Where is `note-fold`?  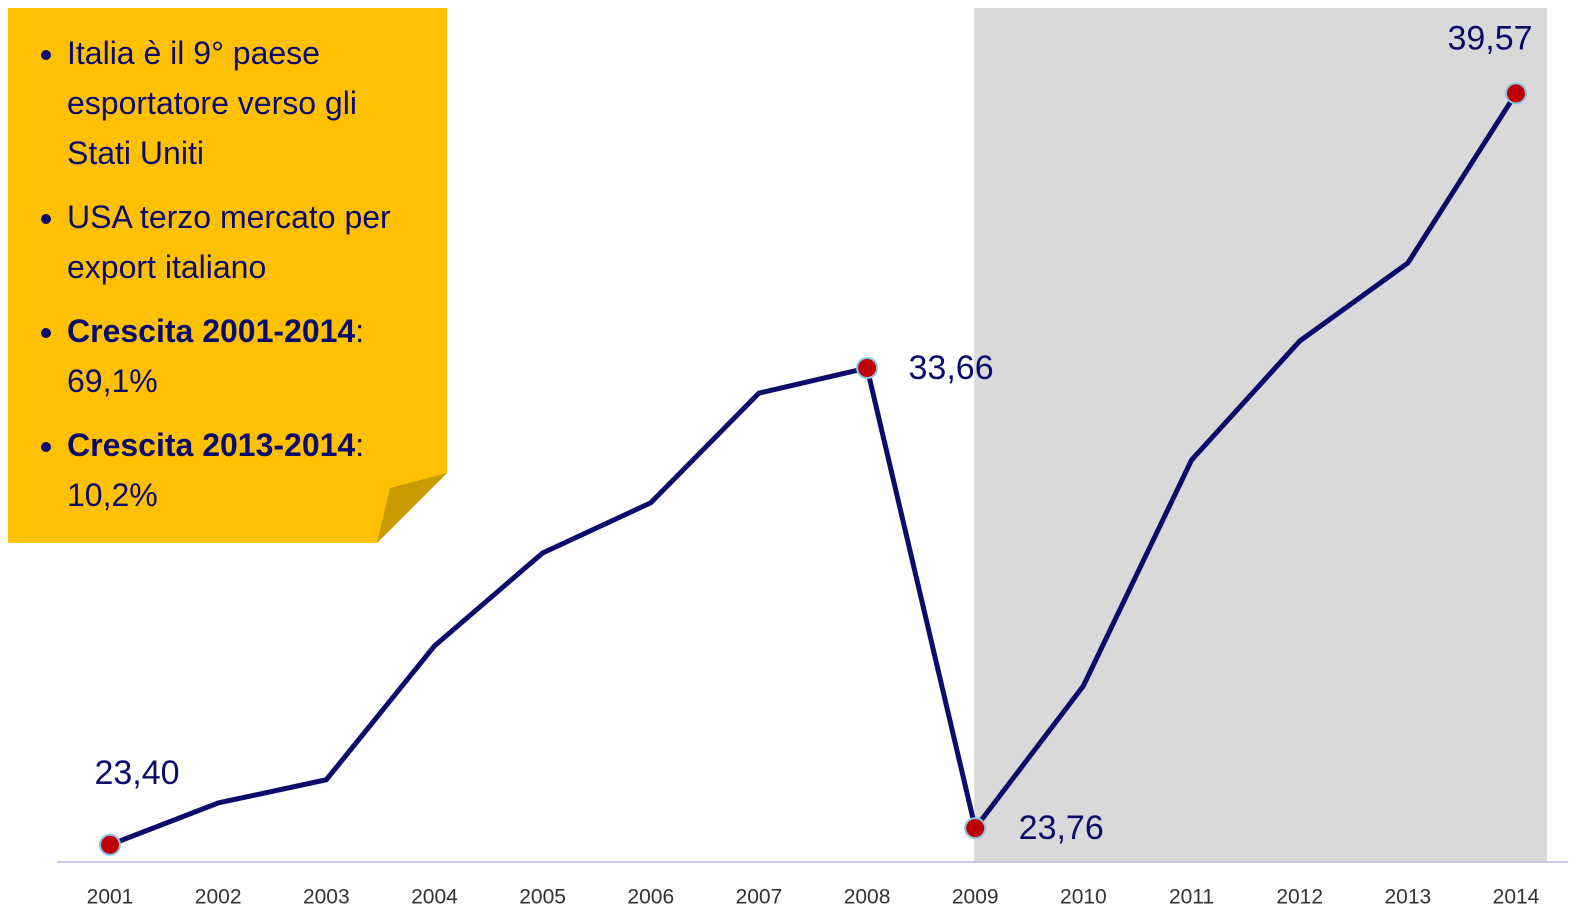 note-fold is located at coordinates (412, 508).